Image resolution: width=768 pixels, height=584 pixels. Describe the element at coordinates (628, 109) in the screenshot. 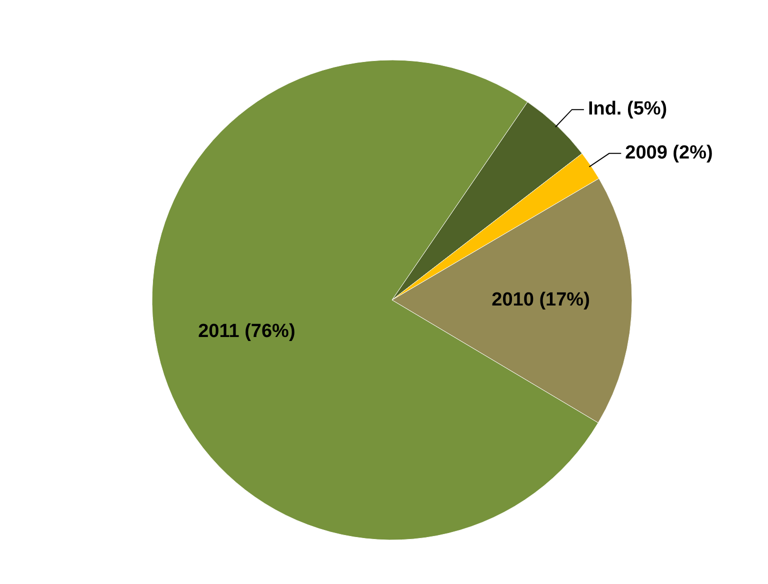

I see `slice-label: Ind. (5%)` at that location.